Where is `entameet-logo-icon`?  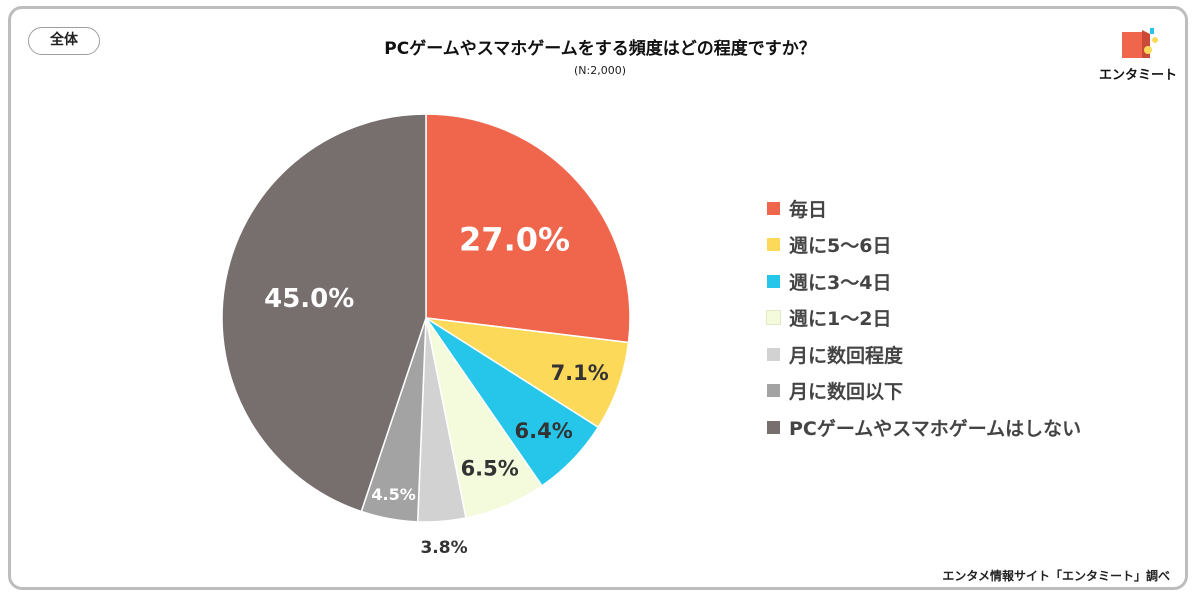
entameet-logo-icon is located at coordinates (1140, 43).